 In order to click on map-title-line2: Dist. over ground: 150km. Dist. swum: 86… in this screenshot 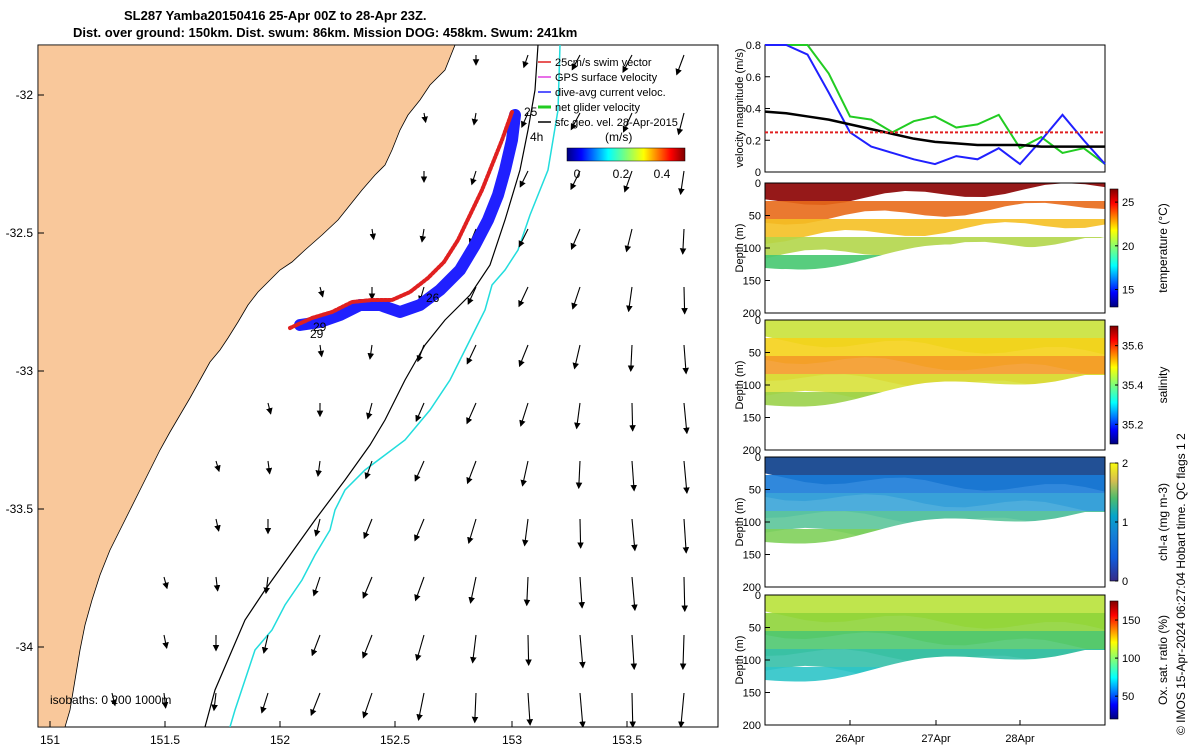, I will do `click(325, 32)`.